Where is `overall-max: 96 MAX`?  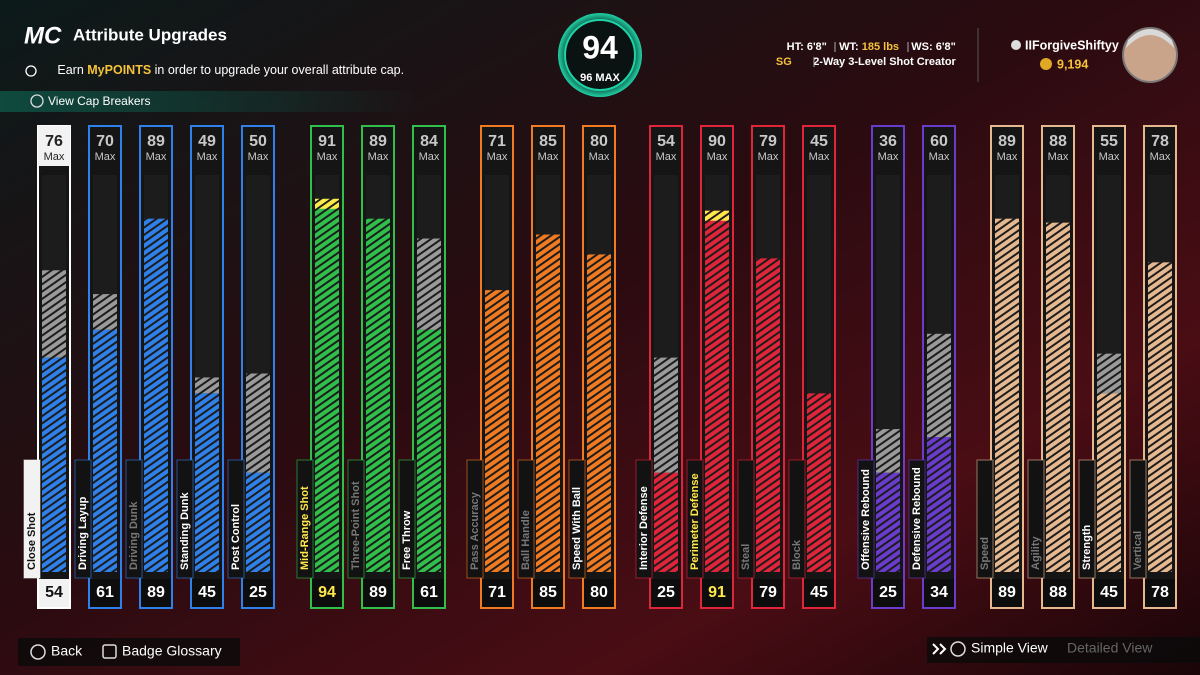
overall-max: 96 MAX is located at coordinates (600, 78).